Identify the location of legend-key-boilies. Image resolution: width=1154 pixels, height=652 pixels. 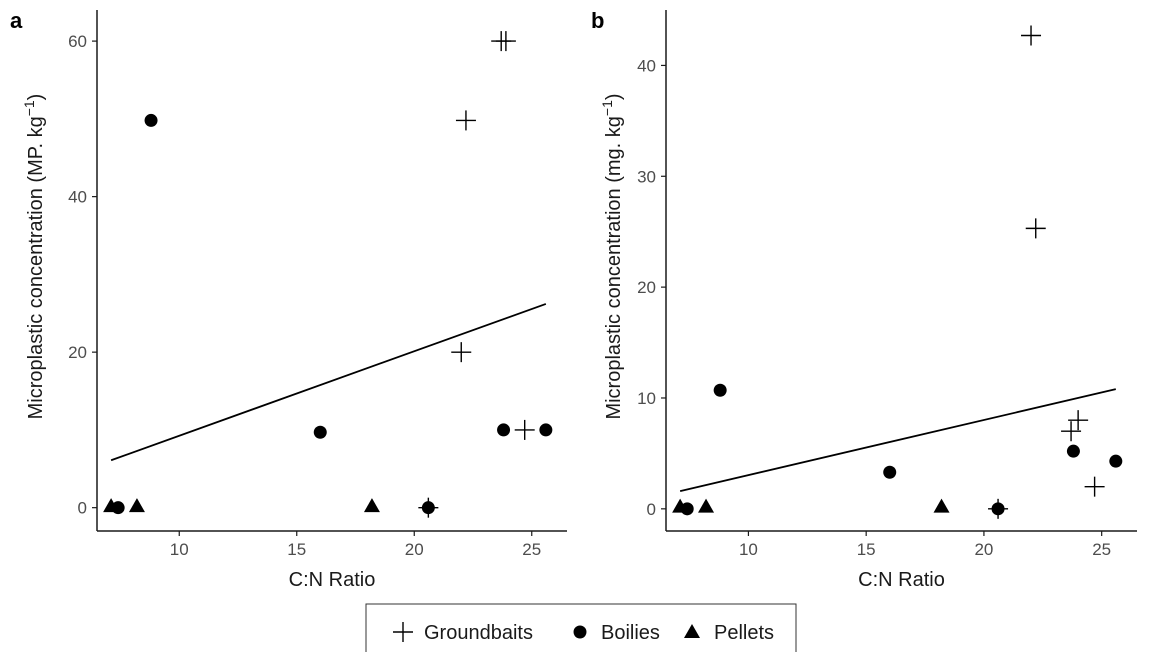
(580, 632).